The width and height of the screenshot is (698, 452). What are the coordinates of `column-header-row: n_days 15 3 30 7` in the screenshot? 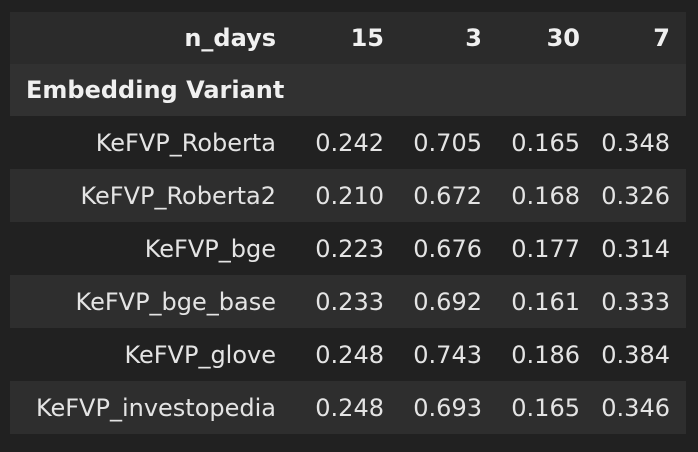 It's located at (348, 38).